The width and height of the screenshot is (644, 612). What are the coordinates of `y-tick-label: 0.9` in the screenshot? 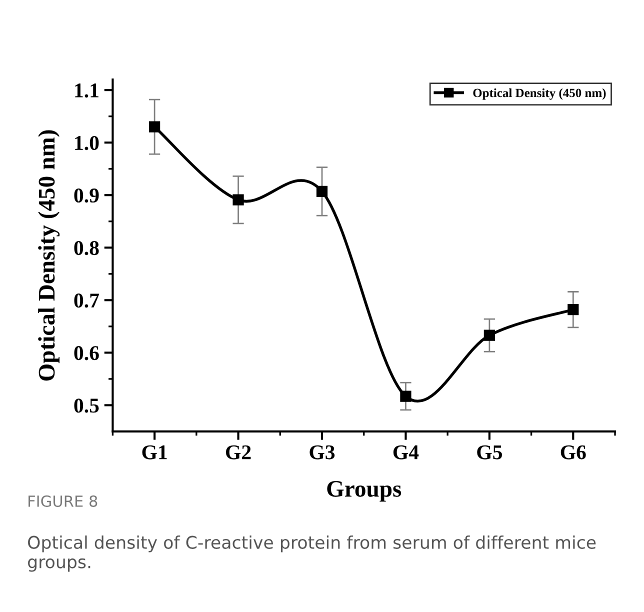 It's located at (86, 195).